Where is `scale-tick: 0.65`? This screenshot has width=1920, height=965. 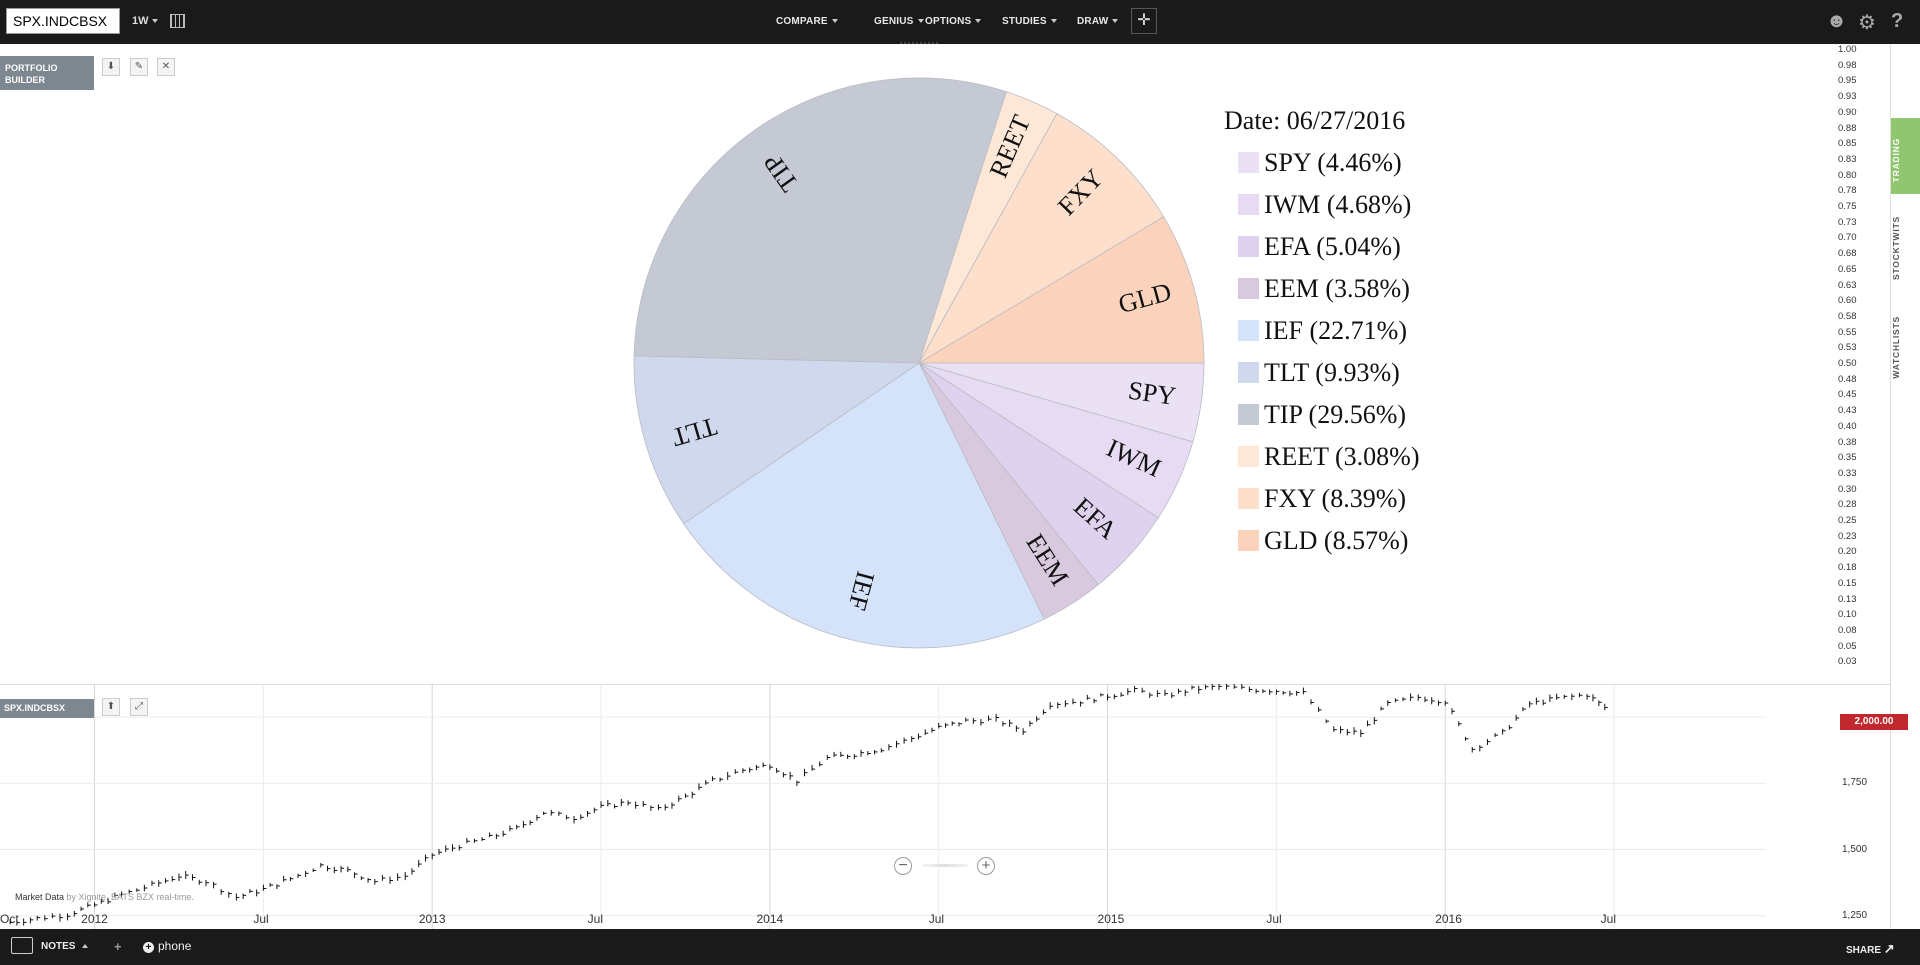
scale-tick: 0.65 is located at coordinates (1847, 269).